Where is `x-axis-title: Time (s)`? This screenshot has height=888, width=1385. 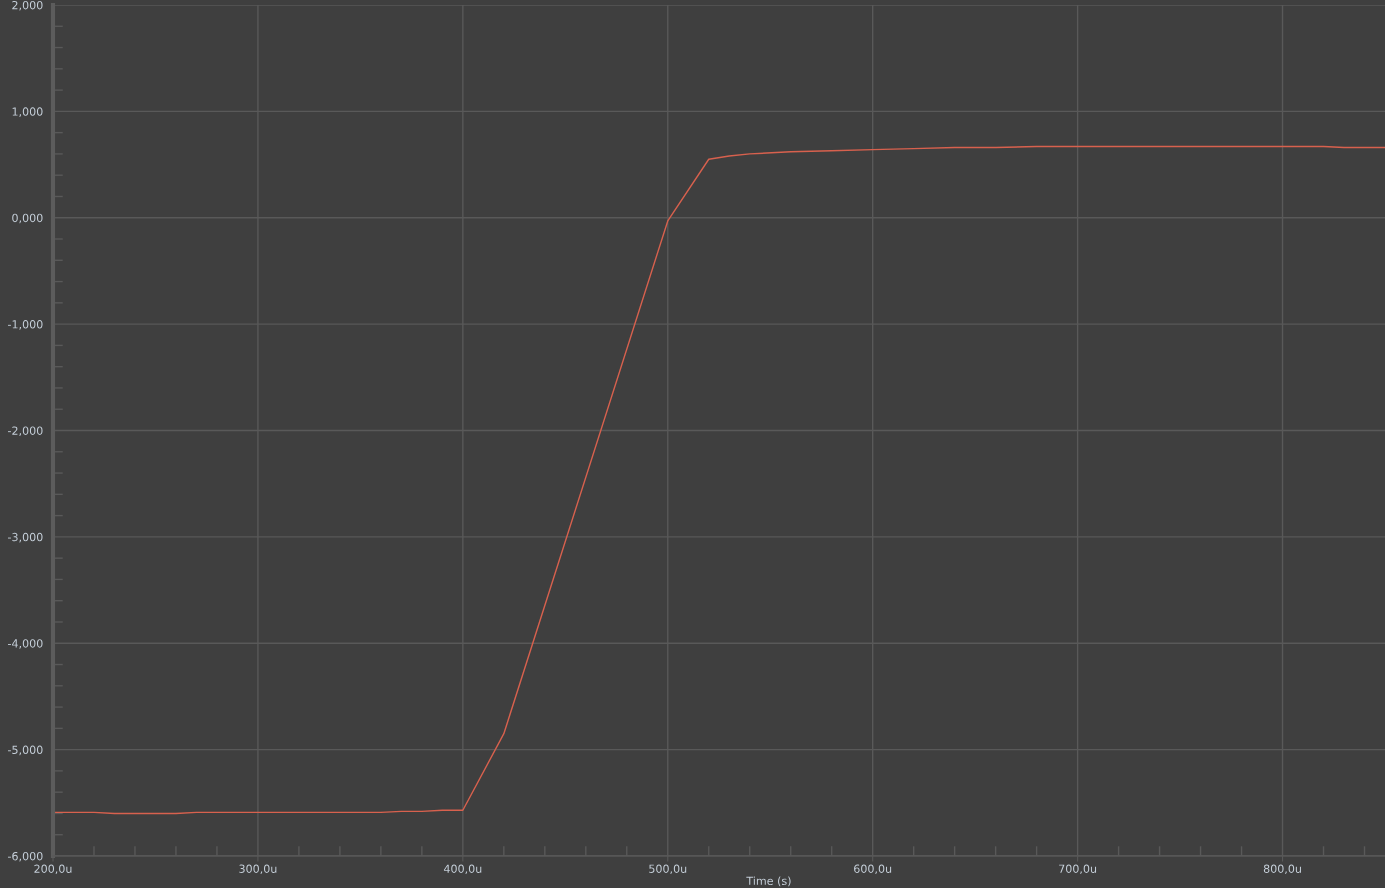 x-axis-title: Time (s) is located at coordinates (768, 881).